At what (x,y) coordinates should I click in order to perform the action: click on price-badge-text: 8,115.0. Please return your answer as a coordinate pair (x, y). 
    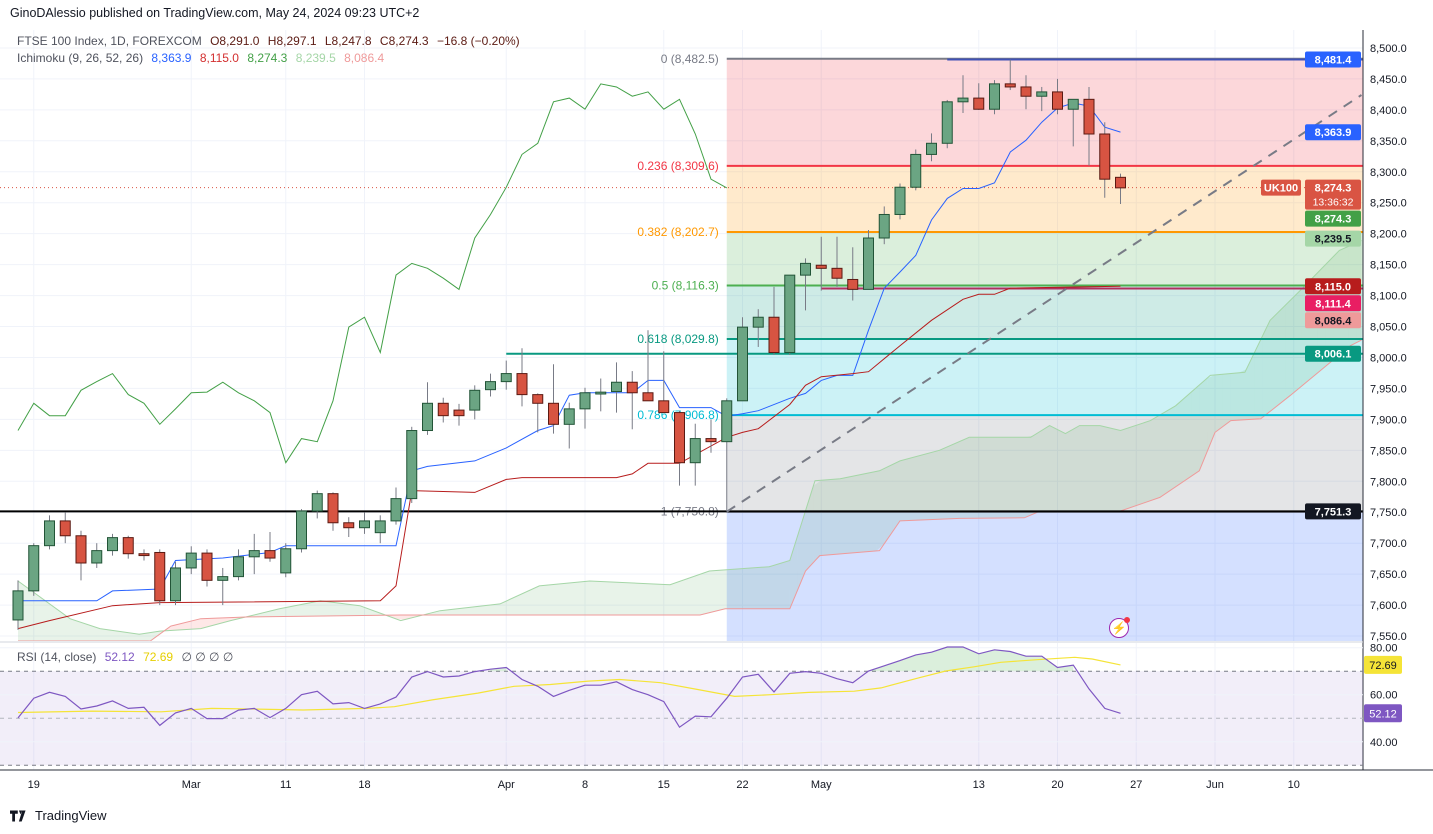
    Looking at the image, I should click on (1333, 287).